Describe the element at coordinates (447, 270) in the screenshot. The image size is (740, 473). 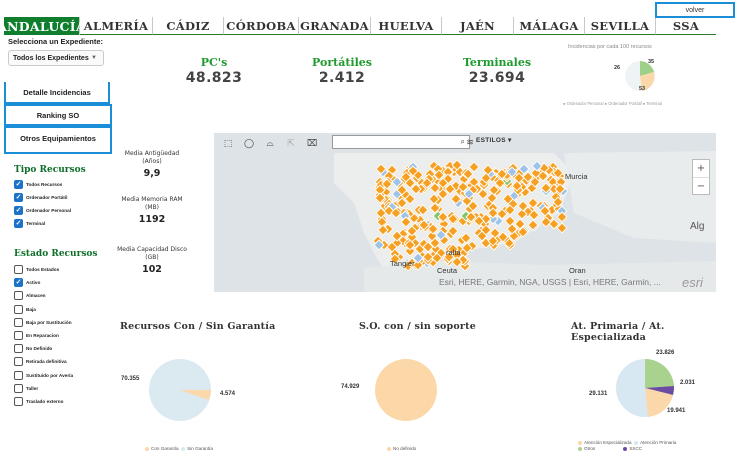
I see `map-place-label: Ceuta` at that location.